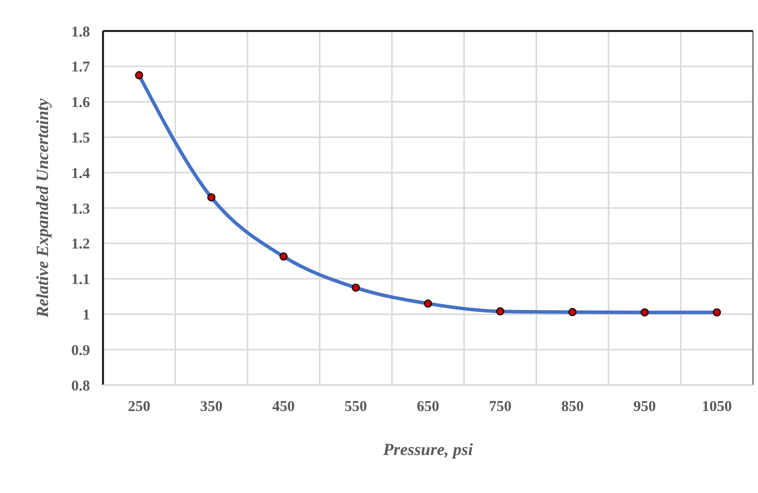 This screenshot has width=758, height=493. Describe the element at coordinates (500, 407) in the screenshot. I see `x-tick-label: 750` at that location.